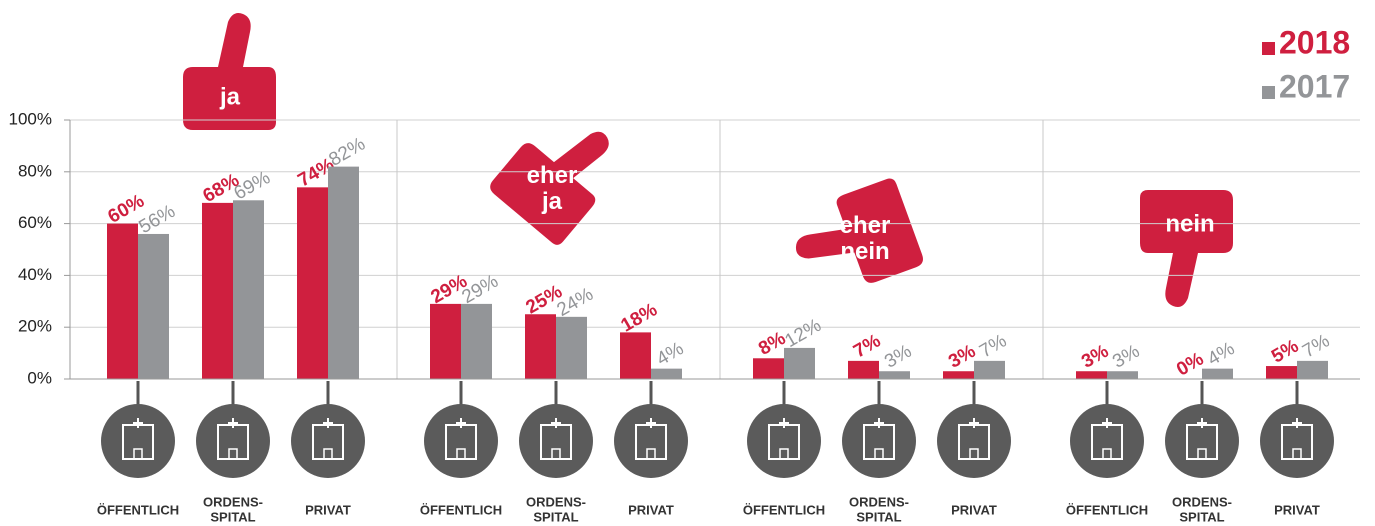 This screenshot has width=1375, height=526. I want to click on y-tick-label: 0%, so click(39, 377).